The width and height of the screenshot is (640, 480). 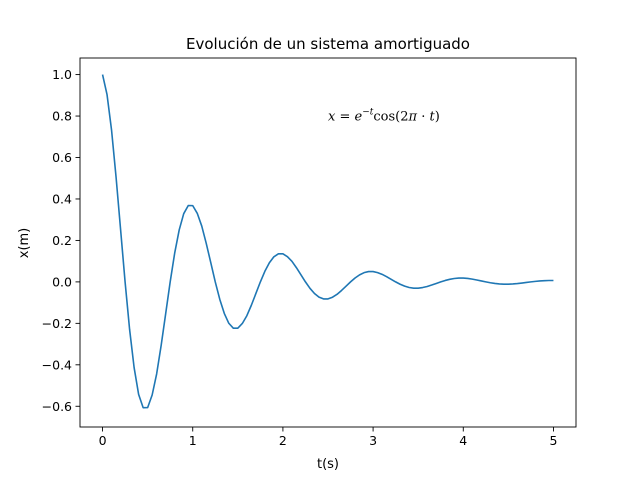 What do you see at coordinates (283, 440) in the screenshot?
I see `x-tick-label: 2` at bounding box center [283, 440].